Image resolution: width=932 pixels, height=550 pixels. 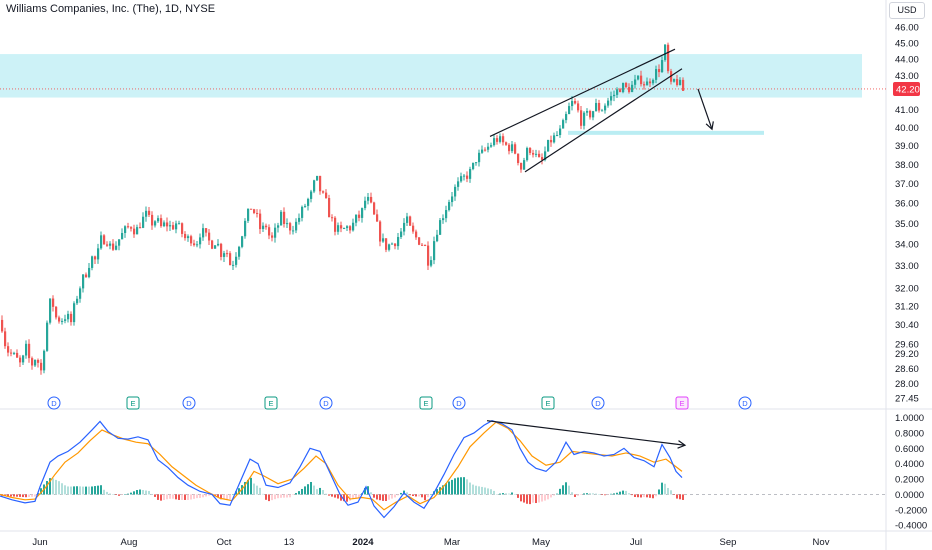 What do you see at coordinates (907, 306) in the screenshot?
I see `price-tick-label: 31.20` at bounding box center [907, 306].